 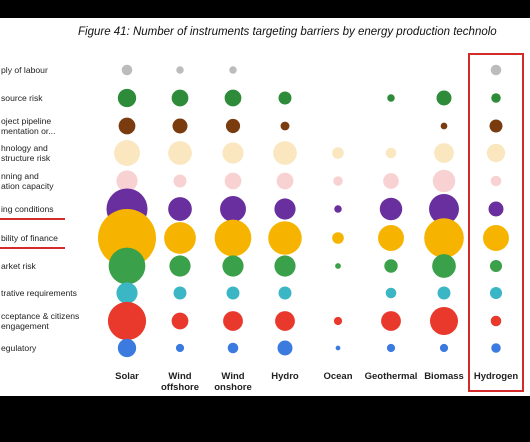 I want to click on column-label-solar: Solar, so click(x=127, y=376).